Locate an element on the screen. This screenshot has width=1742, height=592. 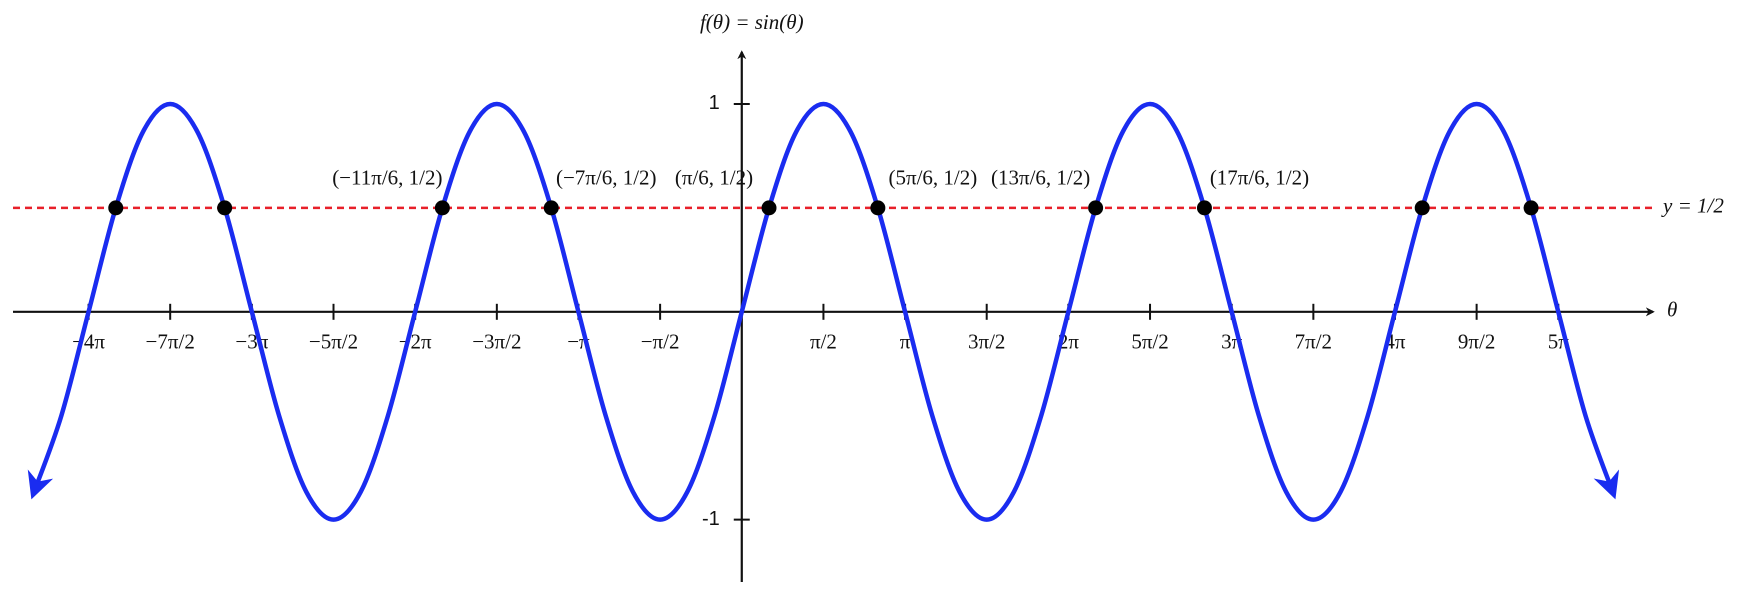
point-label: (π/6, 1/2) is located at coordinates (714, 178).